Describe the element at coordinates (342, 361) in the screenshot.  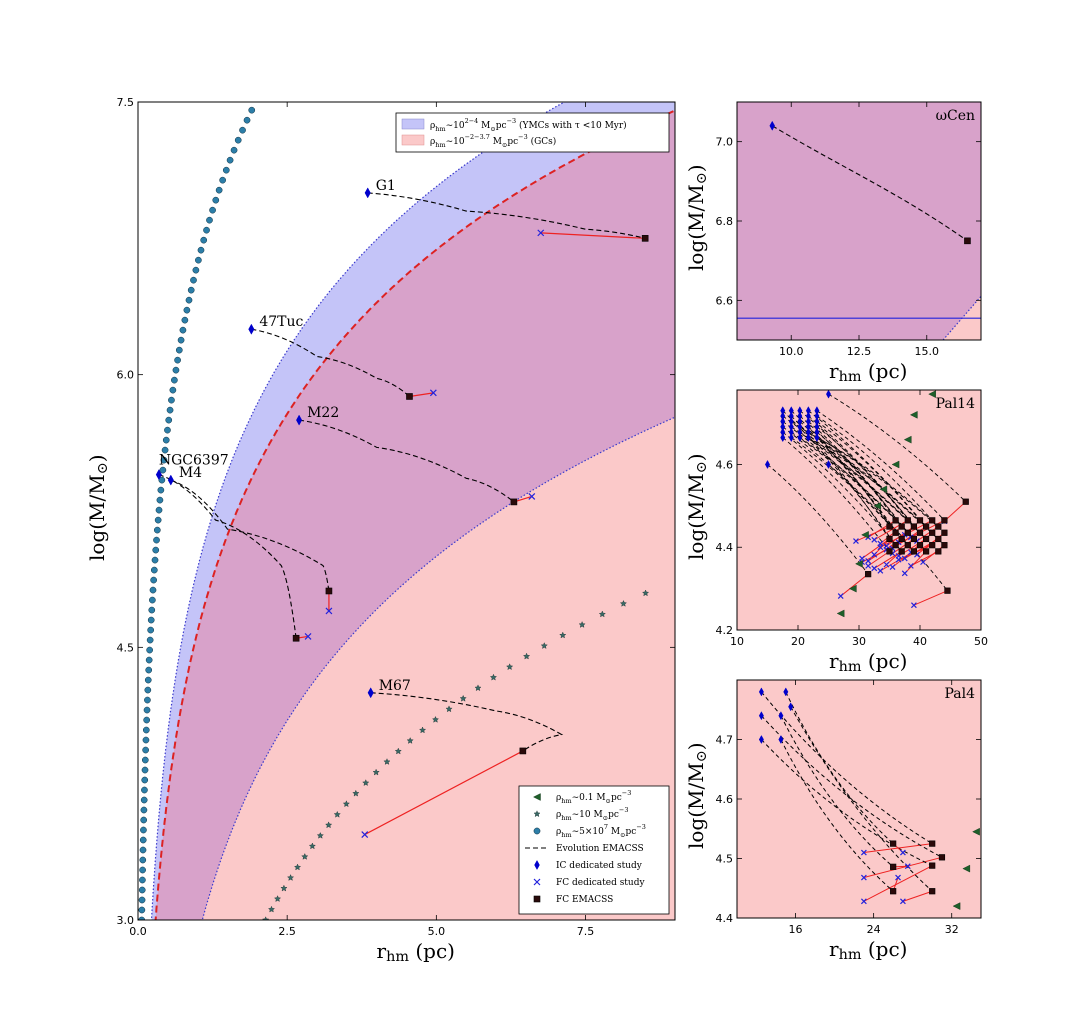
I see `cluster-47tuc` at that location.